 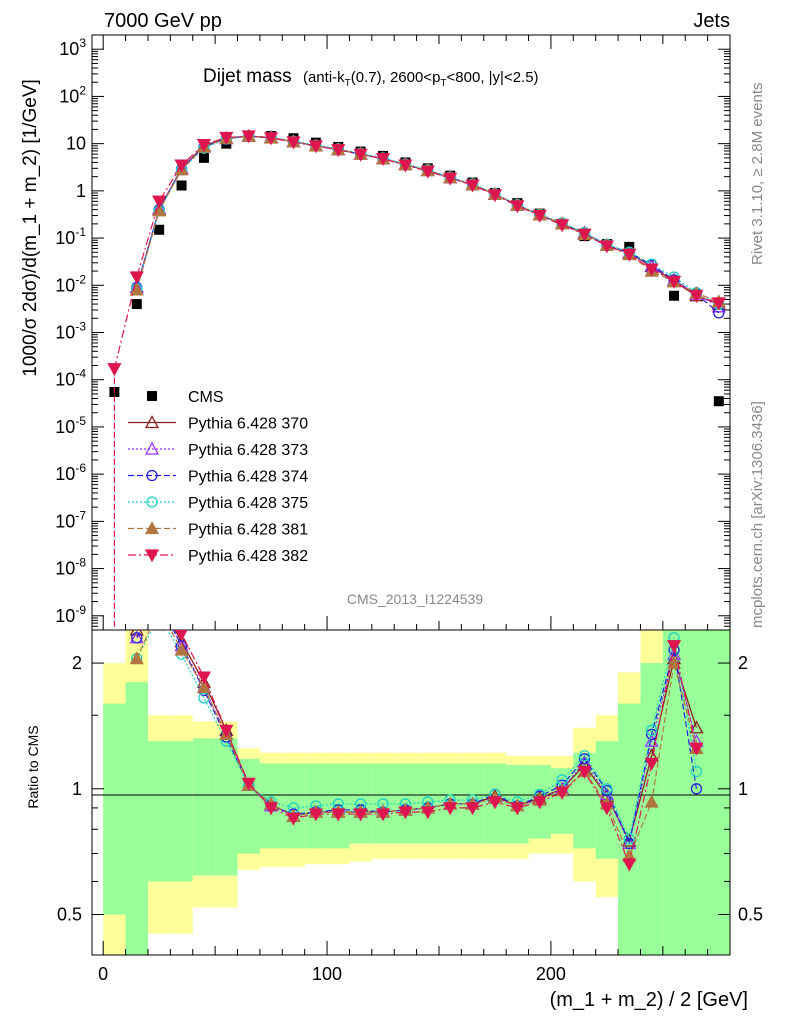 I want to click on main-series-p375, so click(x=428, y=220).